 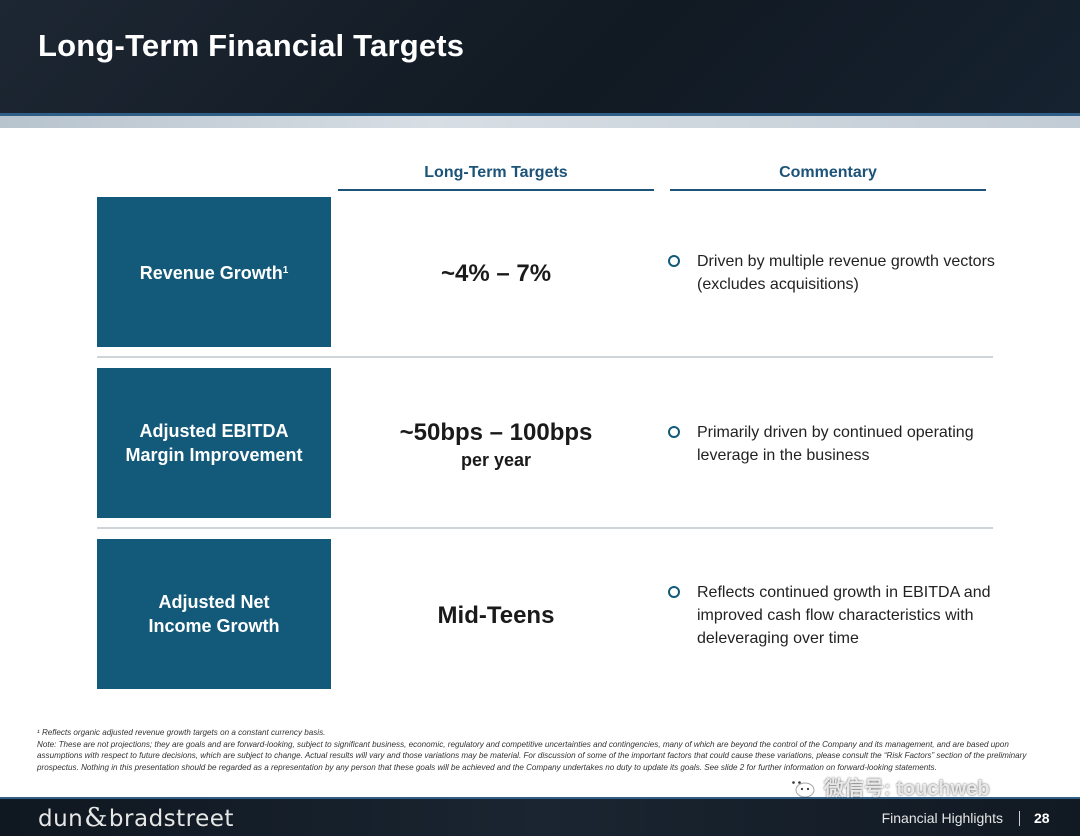 I want to click on metric-label: Revenue Growth1, so click(x=214, y=273).